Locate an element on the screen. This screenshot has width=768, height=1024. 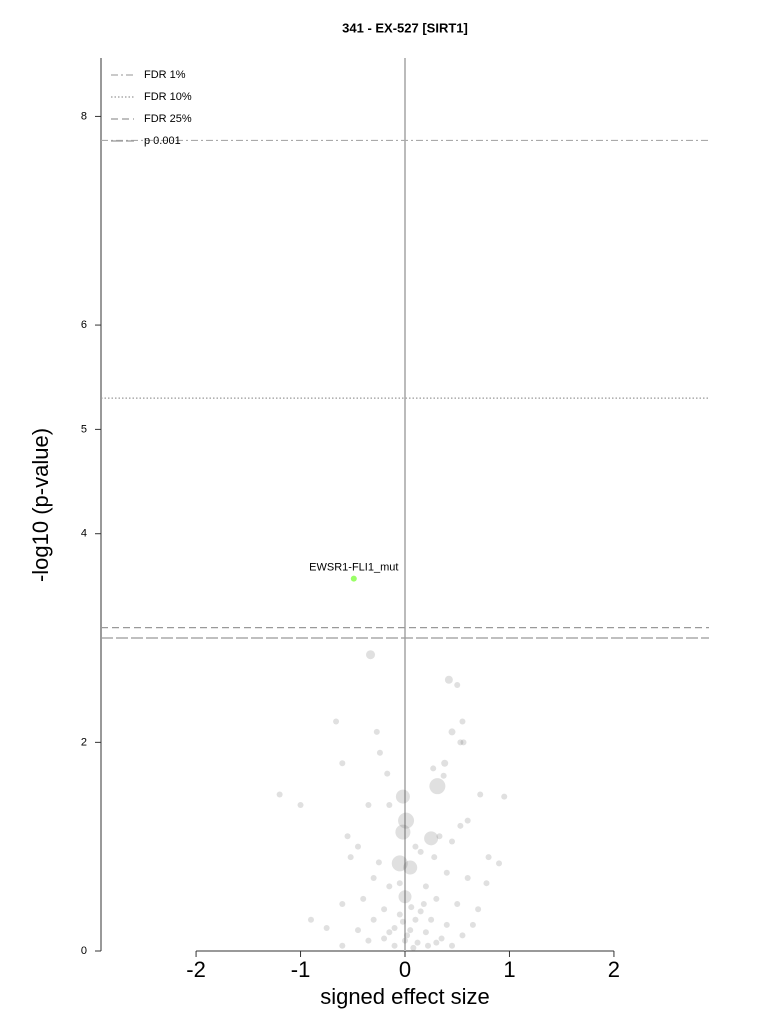
x-tick-label: 2 is located at coordinates (614, 969).